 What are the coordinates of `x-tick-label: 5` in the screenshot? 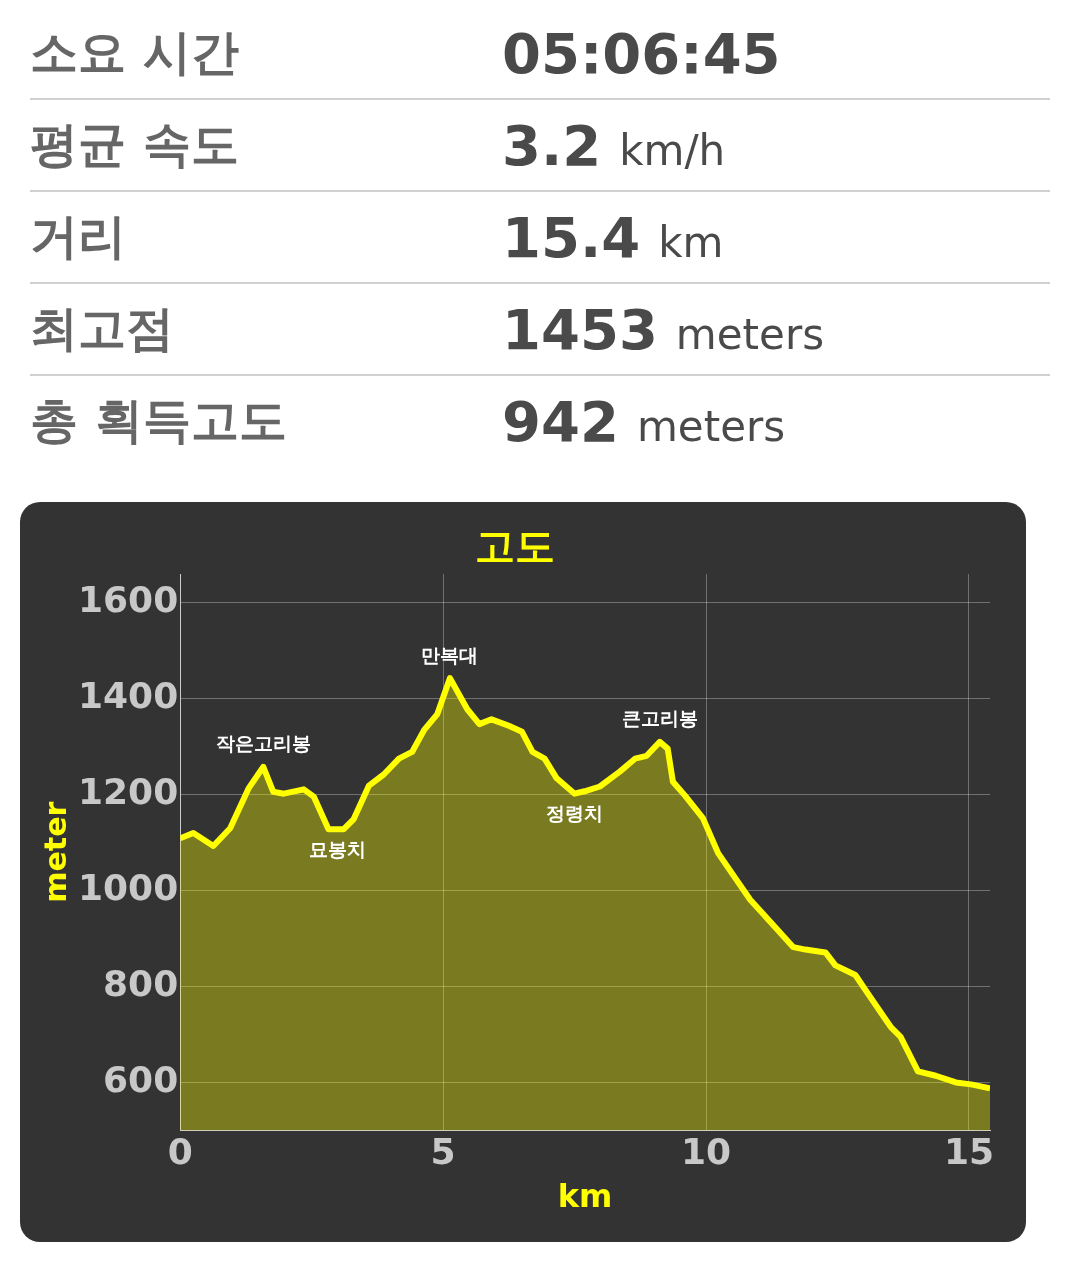 It's located at (443, 1152).